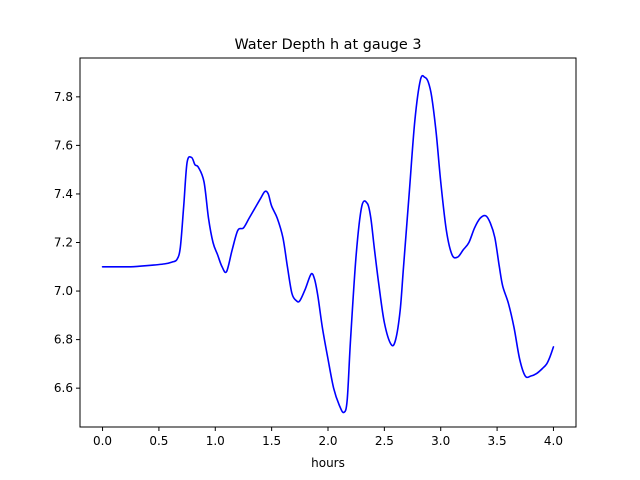 The image size is (640, 480). Describe the element at coordinates (63, 340) in the screenshot. I see `y-tick-label: 6.8` at that location.